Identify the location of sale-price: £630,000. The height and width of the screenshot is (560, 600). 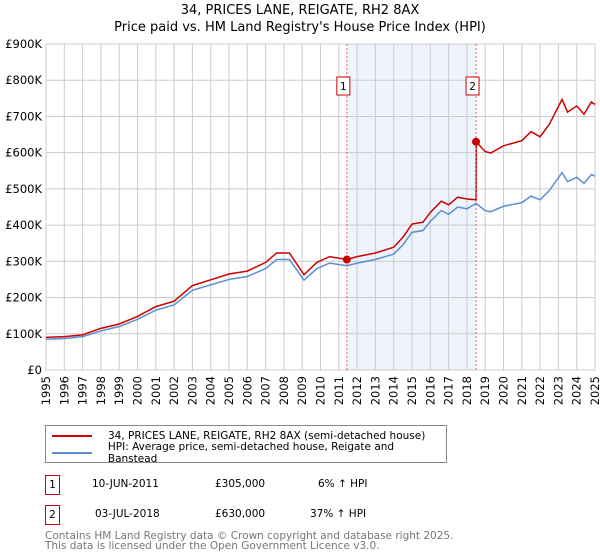
(240, 514).